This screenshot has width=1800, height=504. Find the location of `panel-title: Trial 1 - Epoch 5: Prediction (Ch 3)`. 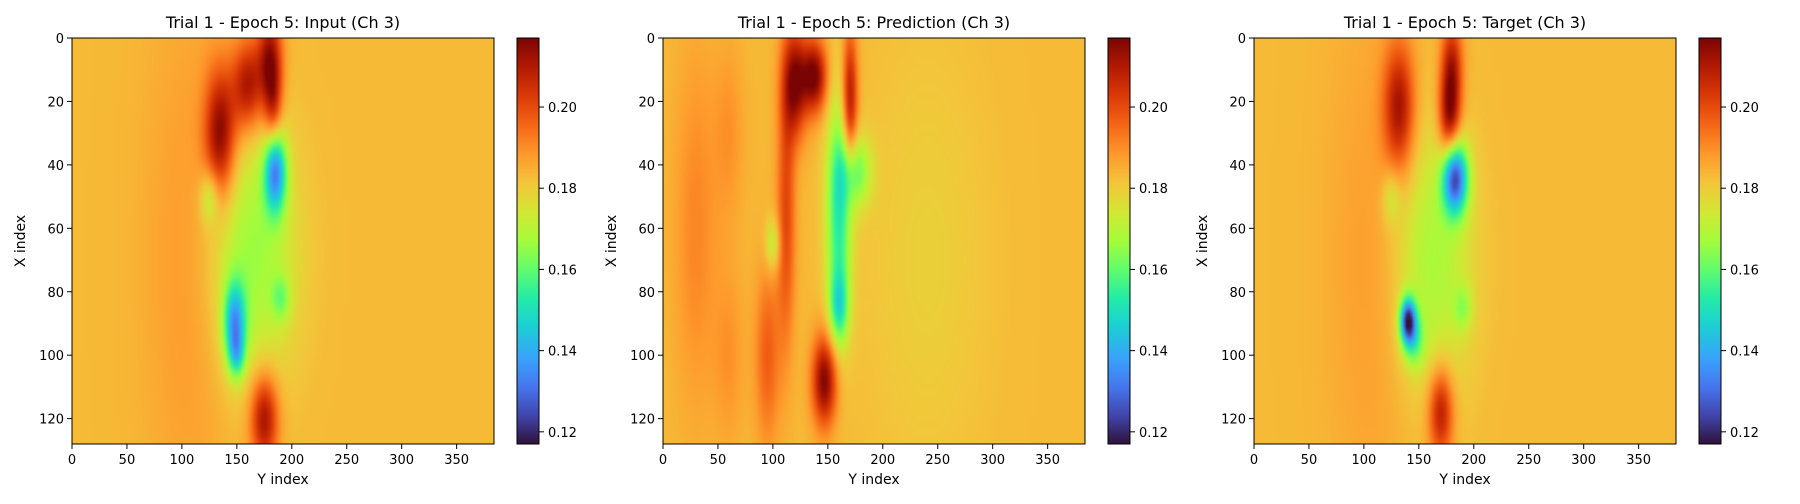

panel-title: Trial 1 - Epoch 5: Prediction (Ch 3) is located at coordinates (873, 22).